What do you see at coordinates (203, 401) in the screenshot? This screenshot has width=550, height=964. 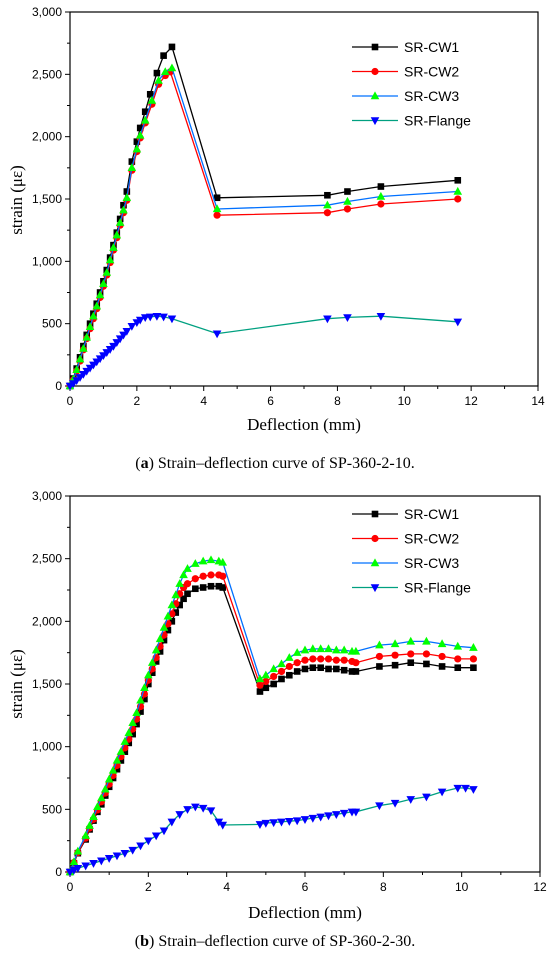 I see `chart-a-x-tick-label: 4` at bounding box center [203, 401].